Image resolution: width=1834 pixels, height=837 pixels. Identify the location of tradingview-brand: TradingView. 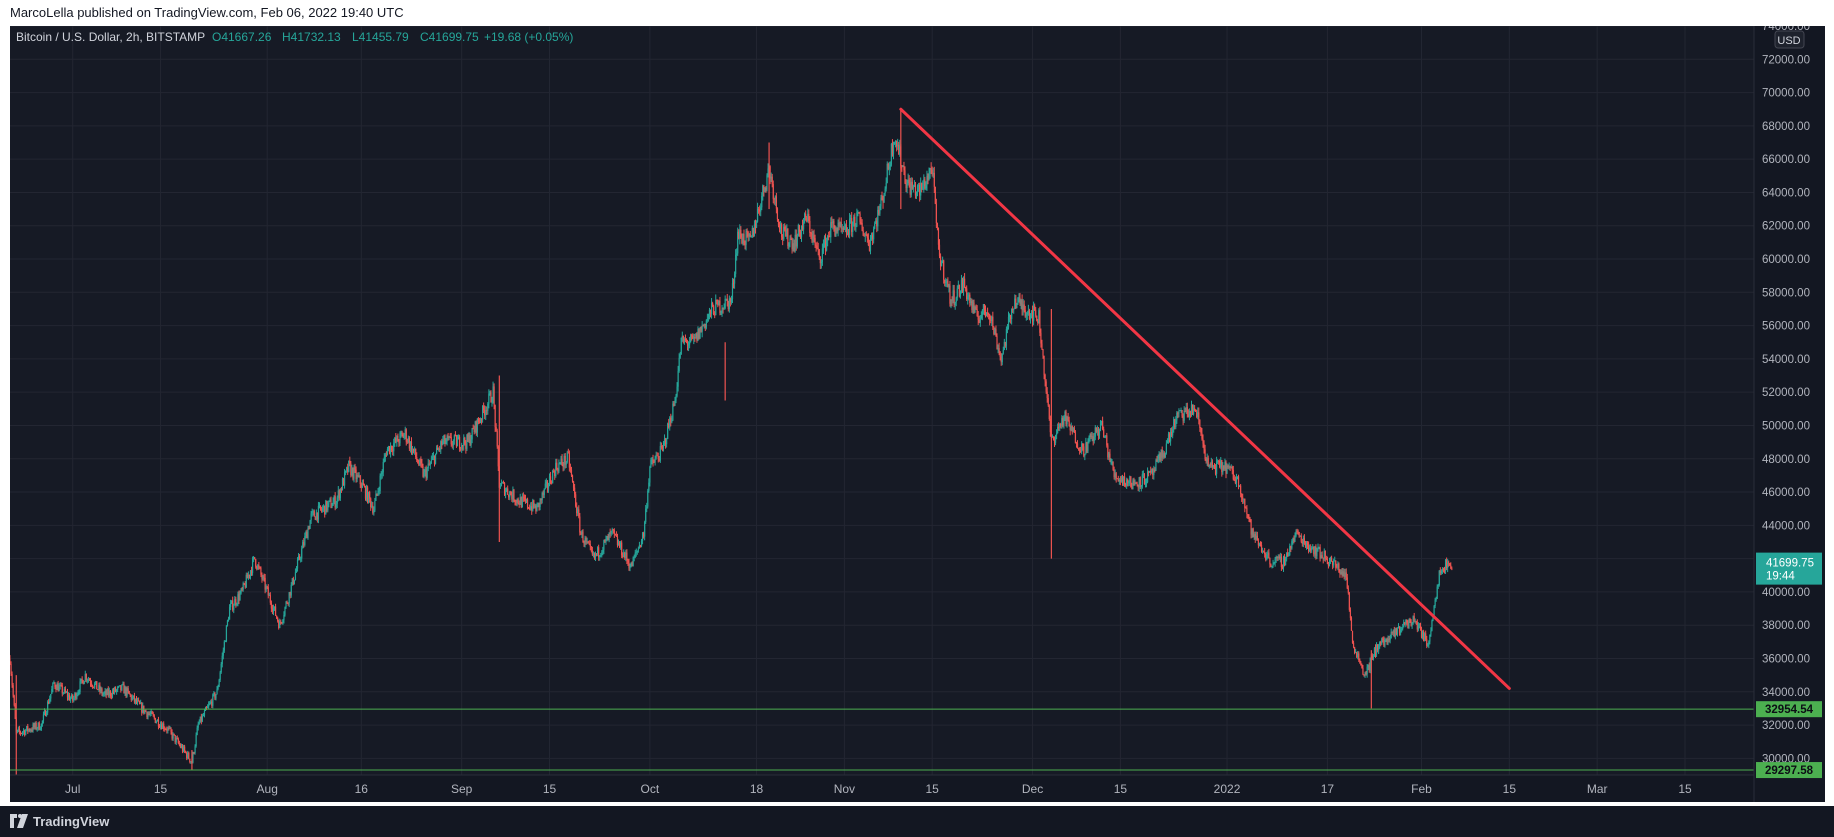
(71, 821).